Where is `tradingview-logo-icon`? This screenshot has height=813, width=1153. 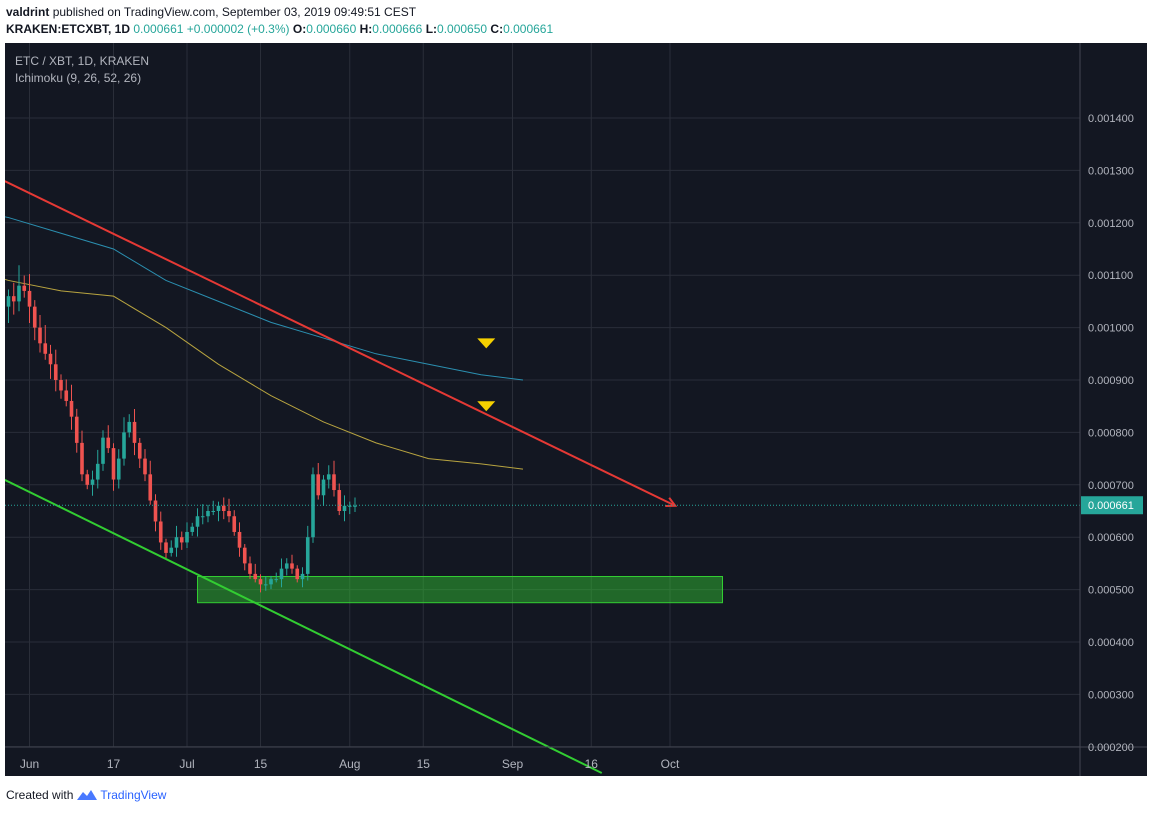
tradingview-logo-icon is located at coordinates (87, 795).